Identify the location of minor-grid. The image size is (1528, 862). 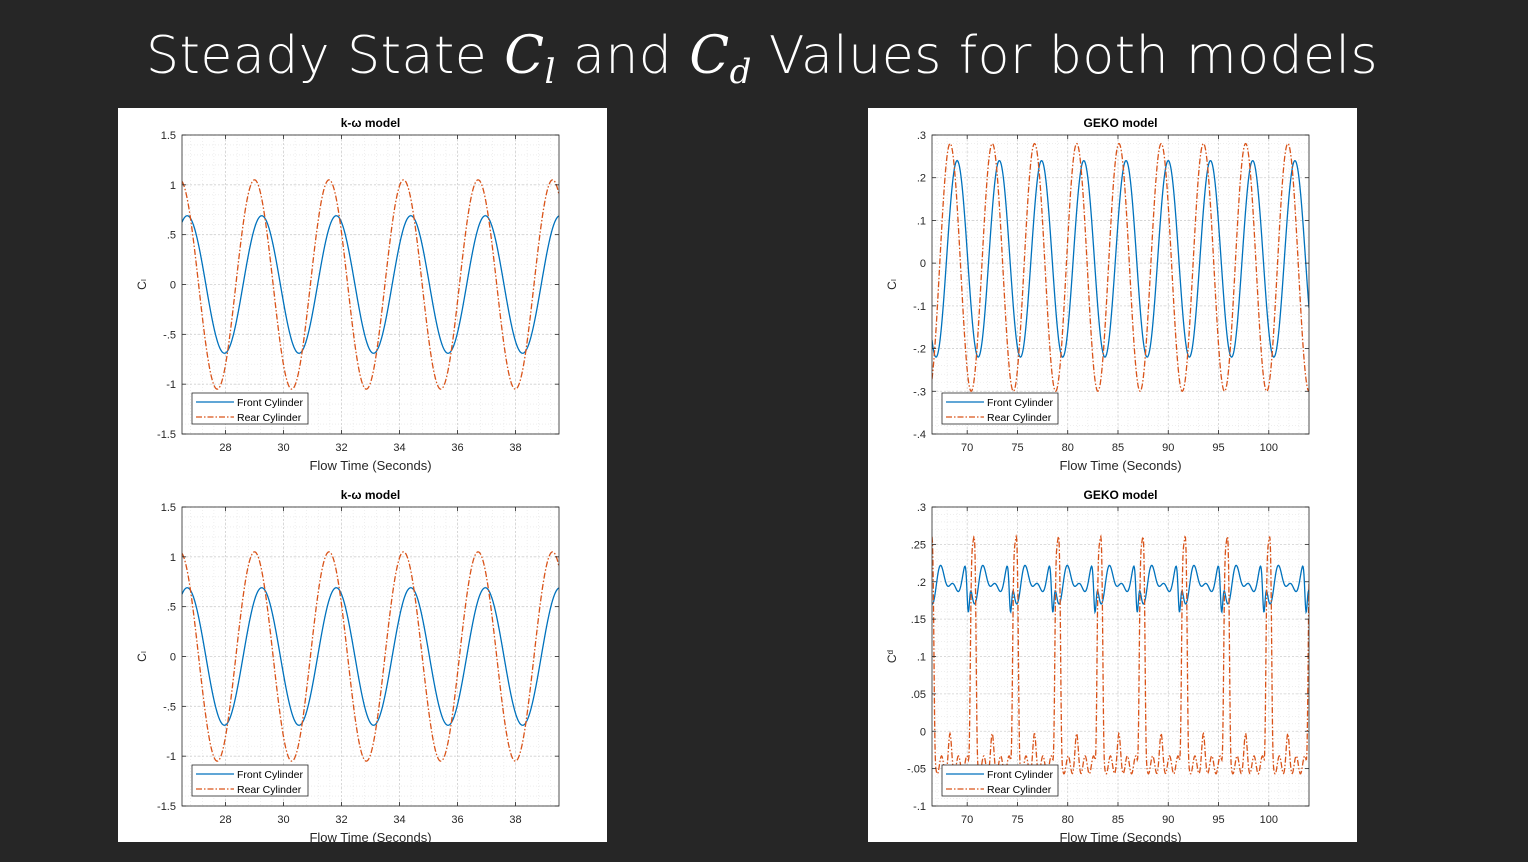
(1121, 284).